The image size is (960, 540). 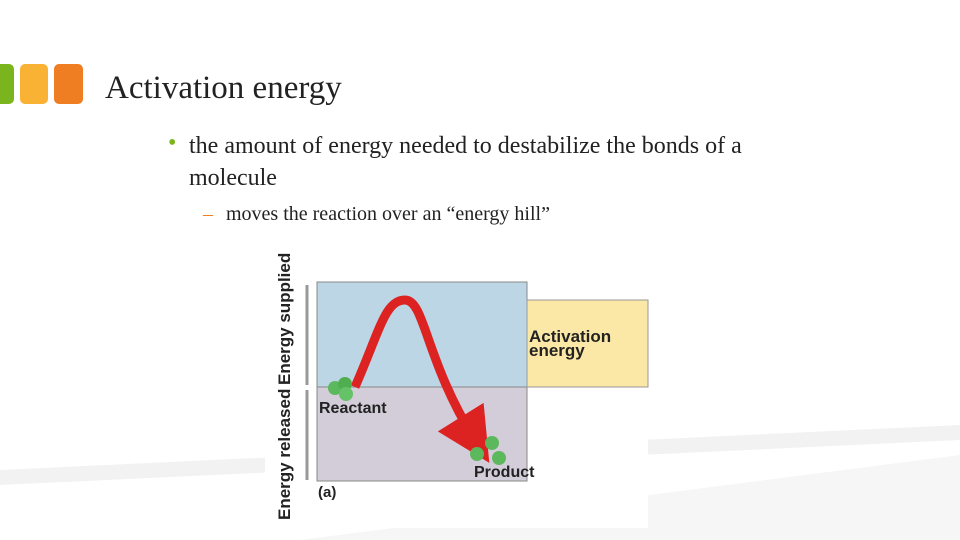 What do you see at coordinates (570, 336) in the screenshot?
I see `activation-label: Activation` at bounding box center [570, 336].